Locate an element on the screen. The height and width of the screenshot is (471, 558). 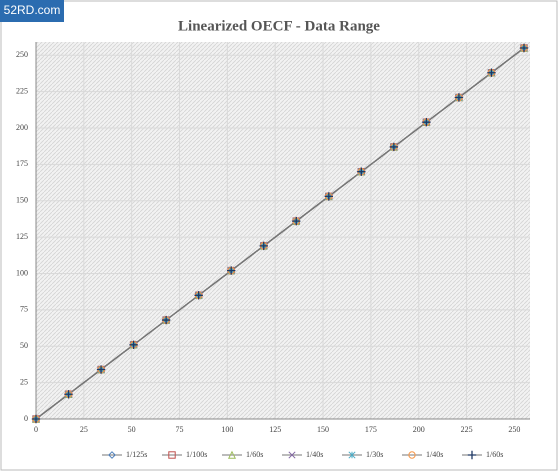
y-tick-label: 175 is located at coordinates (22, 163).